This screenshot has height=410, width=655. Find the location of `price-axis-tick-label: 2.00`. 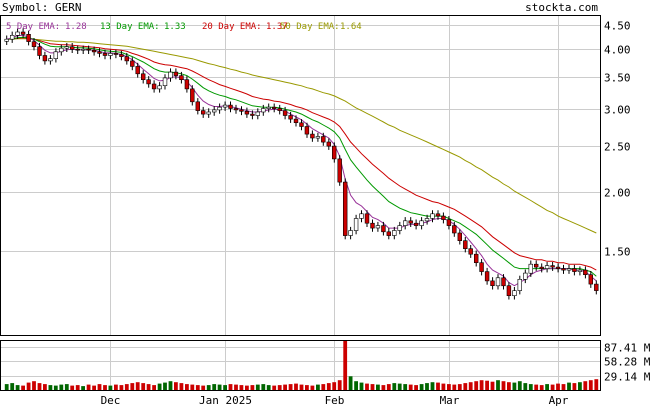

price-axis-tick-label: 2.00 is located at coordinates (617, 193).